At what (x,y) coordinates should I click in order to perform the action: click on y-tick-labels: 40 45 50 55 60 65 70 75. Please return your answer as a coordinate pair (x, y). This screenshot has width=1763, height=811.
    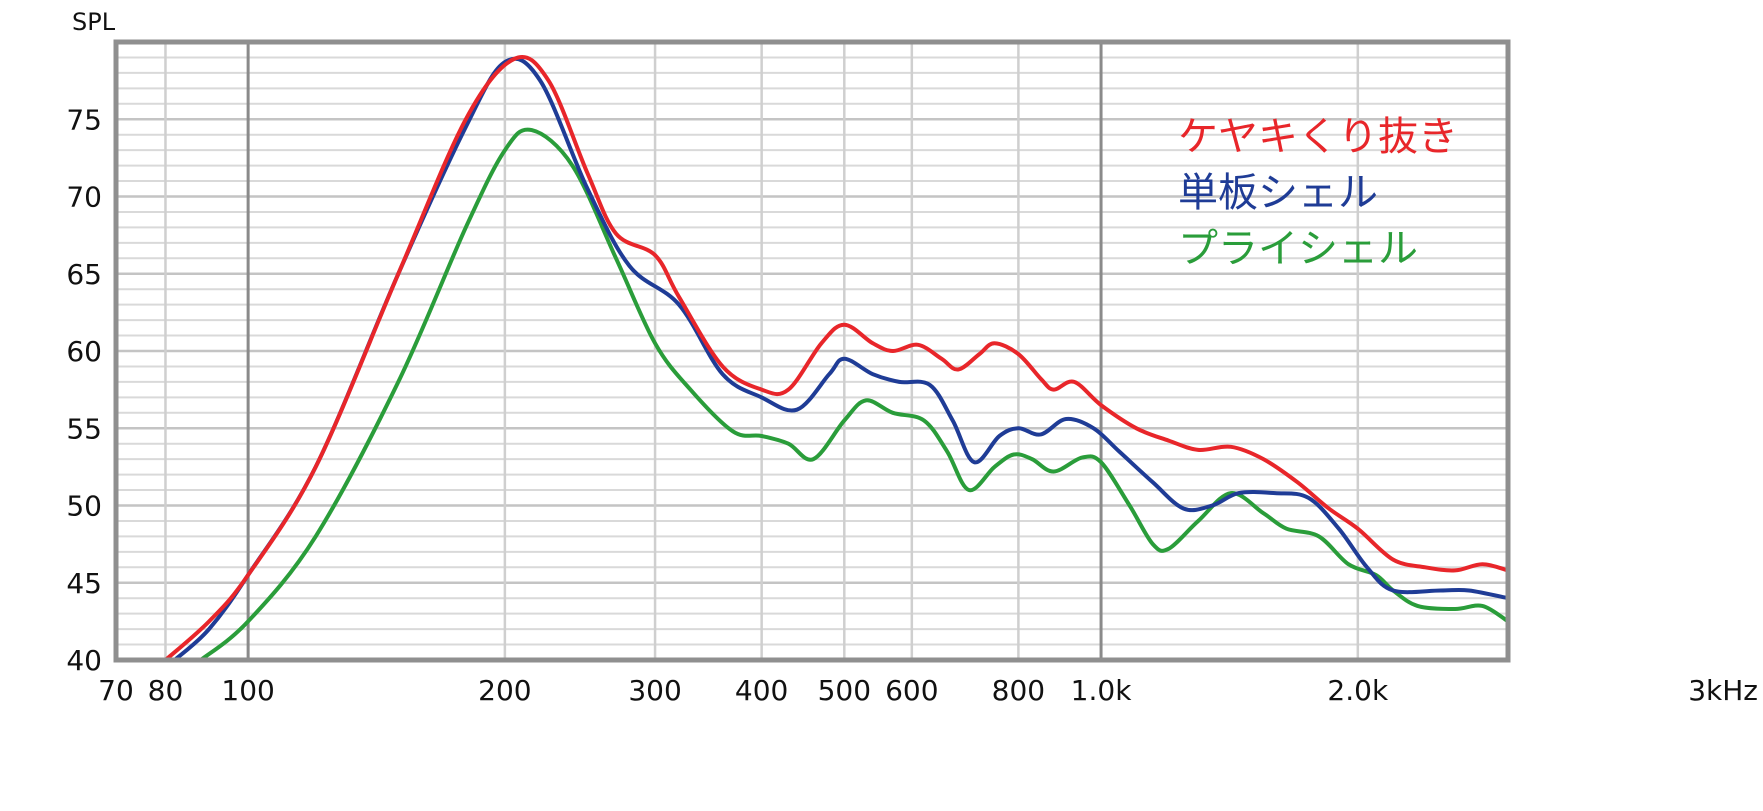
    Looking at the image, I should click on (84, 390).